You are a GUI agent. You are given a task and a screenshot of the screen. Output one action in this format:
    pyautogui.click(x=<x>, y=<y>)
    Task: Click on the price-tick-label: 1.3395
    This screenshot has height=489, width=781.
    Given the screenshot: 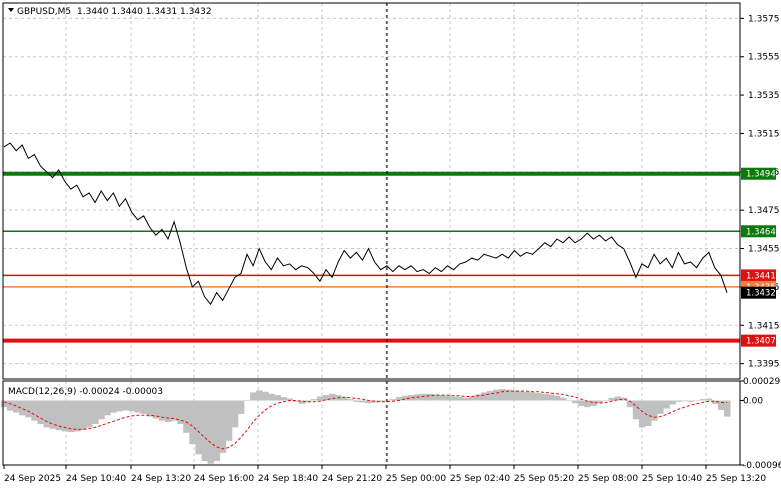 What is the action you would take?
    pyautogui.click(x=764, y=365)
    